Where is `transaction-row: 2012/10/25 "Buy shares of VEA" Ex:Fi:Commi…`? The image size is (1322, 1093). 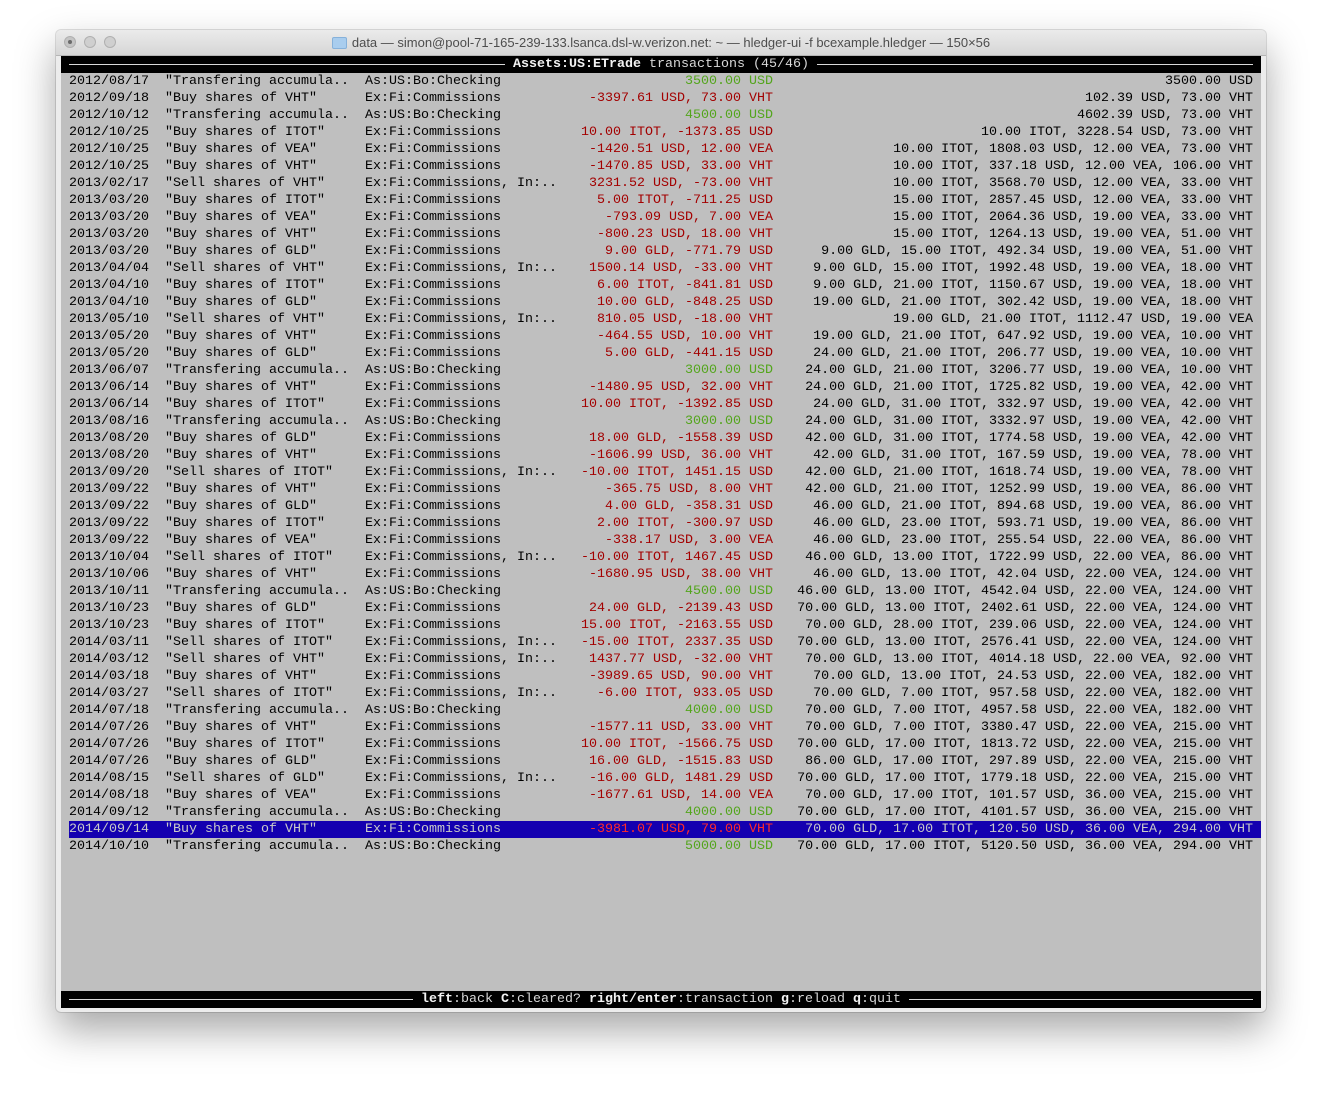 transaction-row: 2012/10/25 "Buy shares of VEA" Ex:Fi:Commi… is located at coordinates (657, 149).